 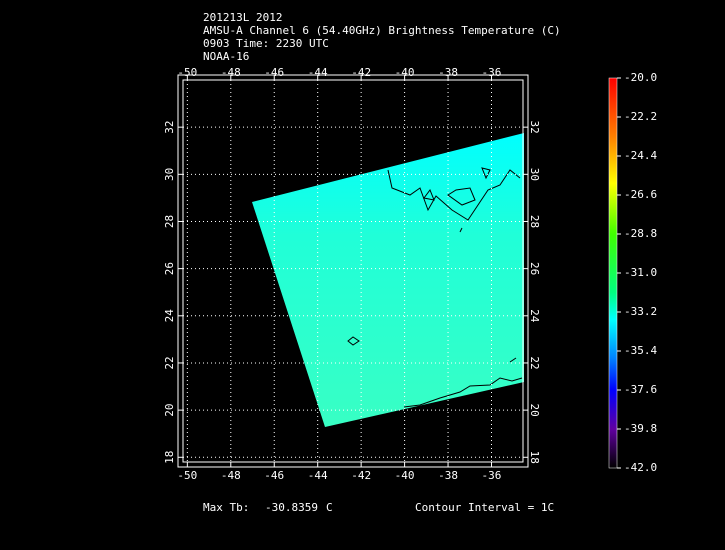 I want to click on header-line: NOAA-16, so click(x=226, y=56).